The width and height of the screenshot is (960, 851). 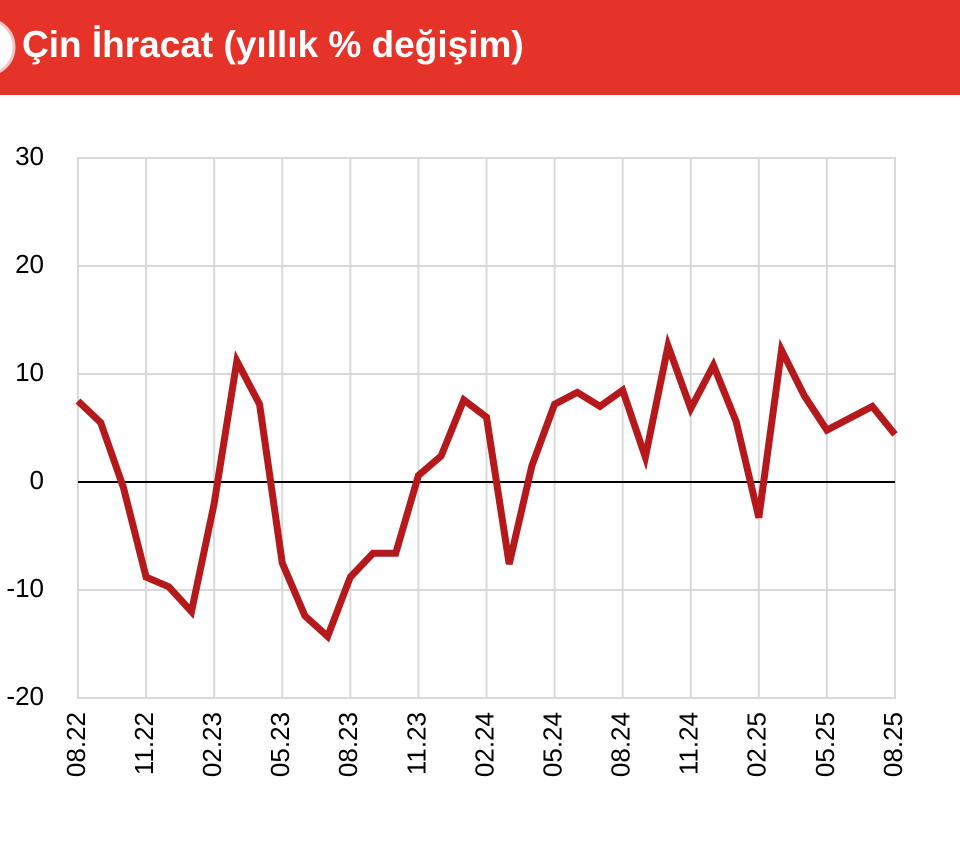 I want to click on x-tick-label: 05.24, so click(x=552, y=744).